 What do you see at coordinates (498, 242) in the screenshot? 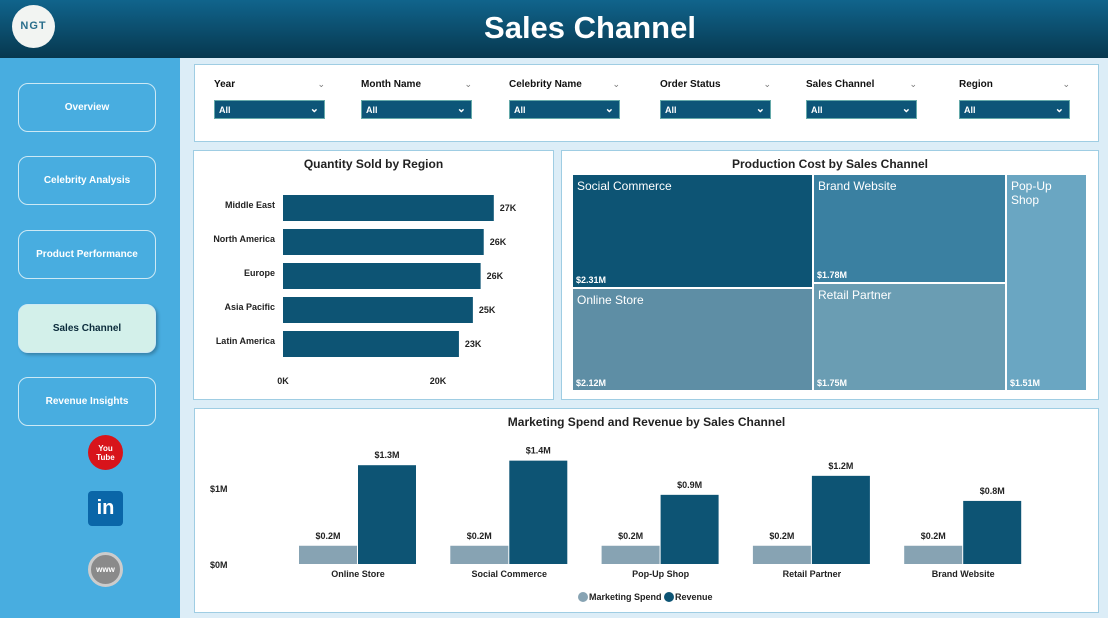
I see `data-label: 26K` at bounding box center [498, 242].